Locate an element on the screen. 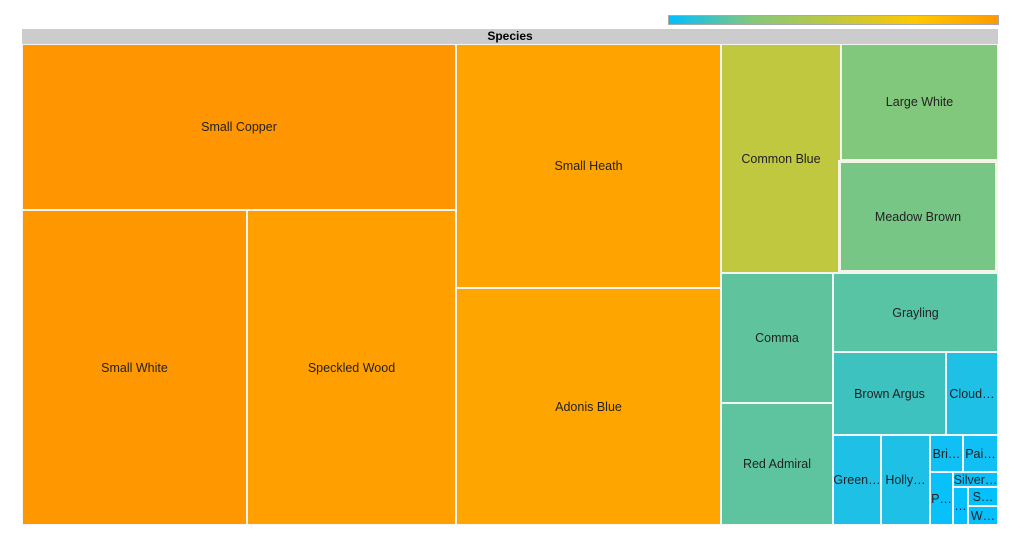 Image resolution: width=1024 pixels, height=546 pixels. treemap-cell-label: Small Copper is located at coordinates (239, 127).